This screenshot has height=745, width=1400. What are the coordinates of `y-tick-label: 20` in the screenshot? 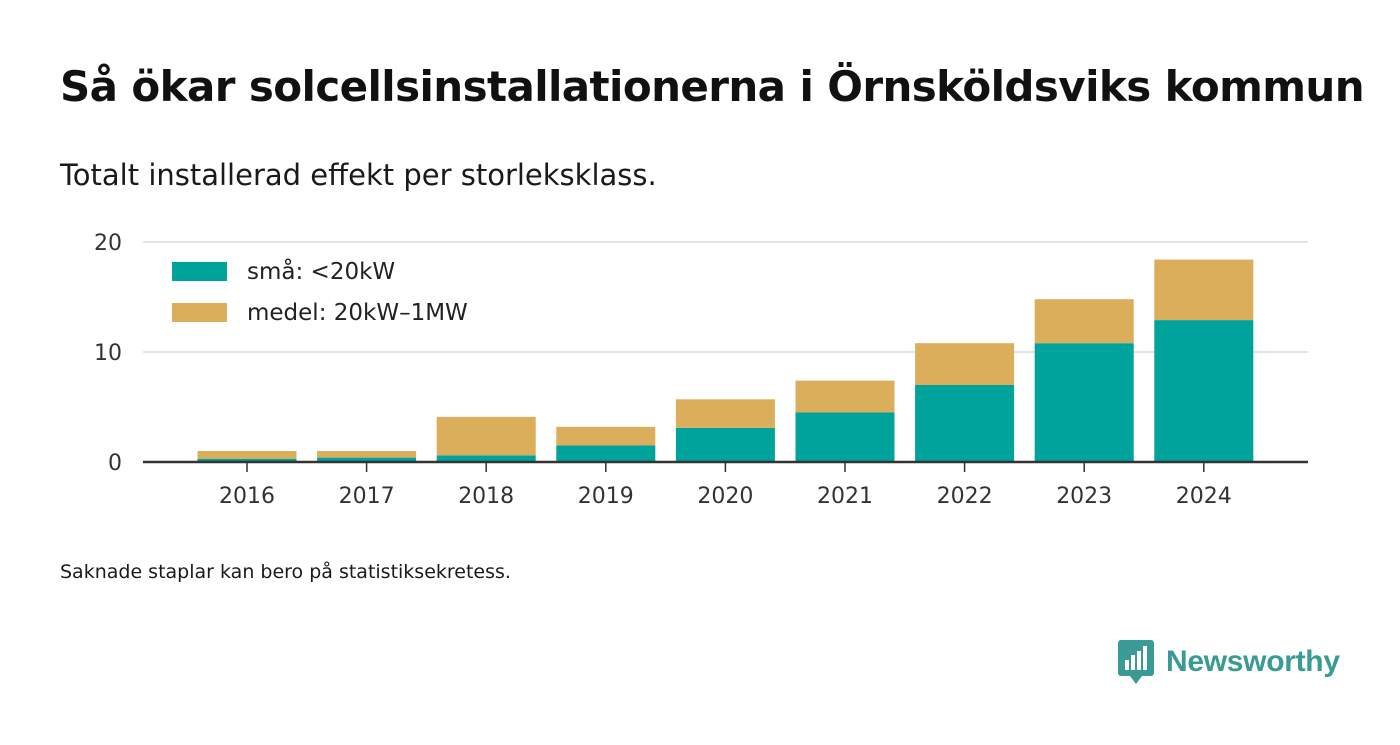 It's located at (108, 243).